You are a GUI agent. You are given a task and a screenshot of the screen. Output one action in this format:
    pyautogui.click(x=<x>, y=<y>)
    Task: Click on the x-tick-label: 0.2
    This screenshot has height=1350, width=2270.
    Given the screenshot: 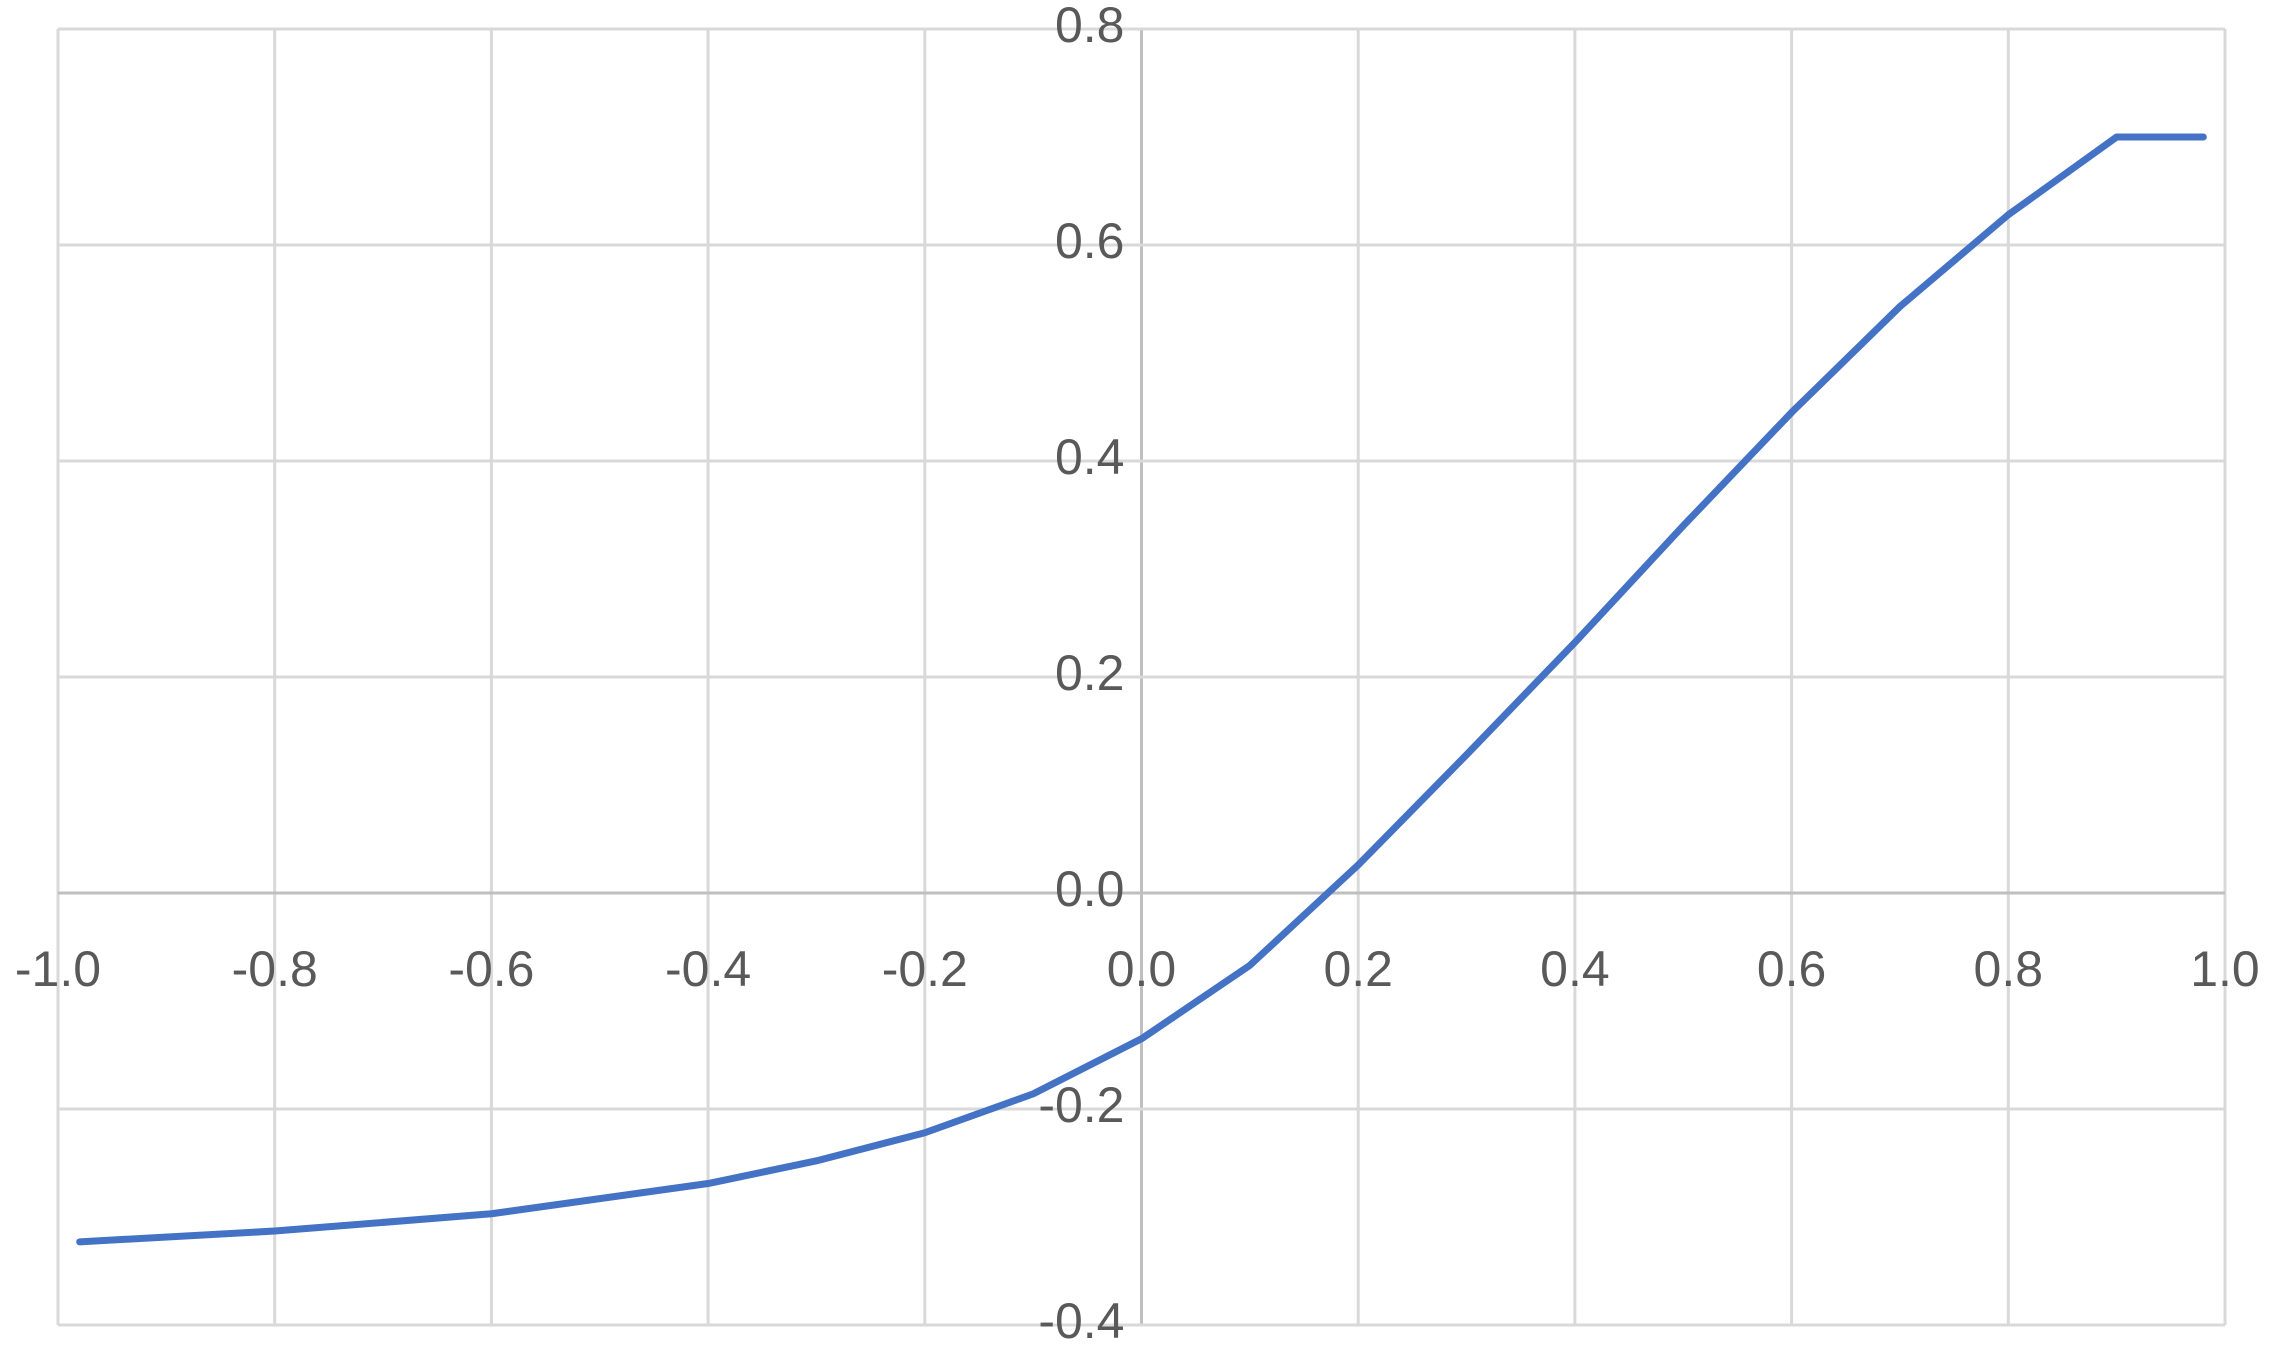 What is the action you would take?
    pyautogui.click(x=1358, y=969)
    